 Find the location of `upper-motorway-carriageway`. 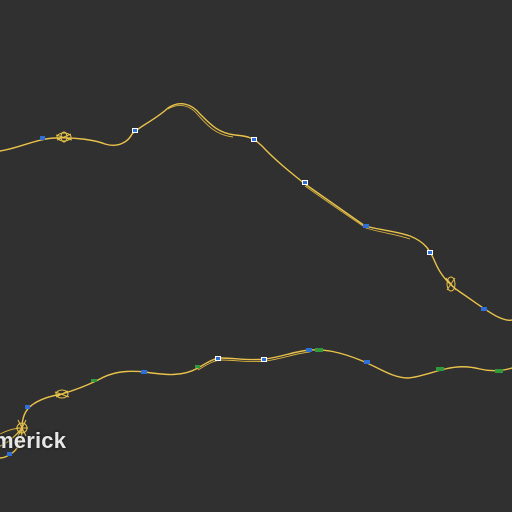

upper-motorway-carriageway is located at coordinates (289, 172).